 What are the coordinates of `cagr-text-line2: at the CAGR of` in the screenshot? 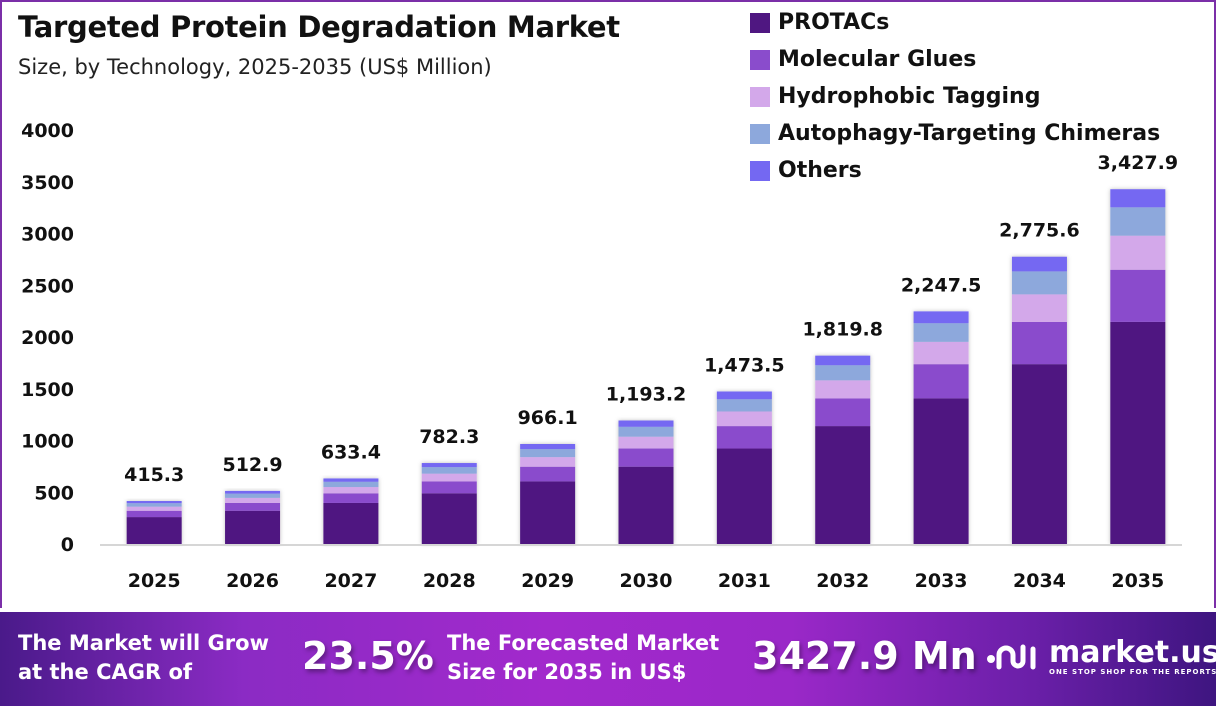 It's located at (105, 672).